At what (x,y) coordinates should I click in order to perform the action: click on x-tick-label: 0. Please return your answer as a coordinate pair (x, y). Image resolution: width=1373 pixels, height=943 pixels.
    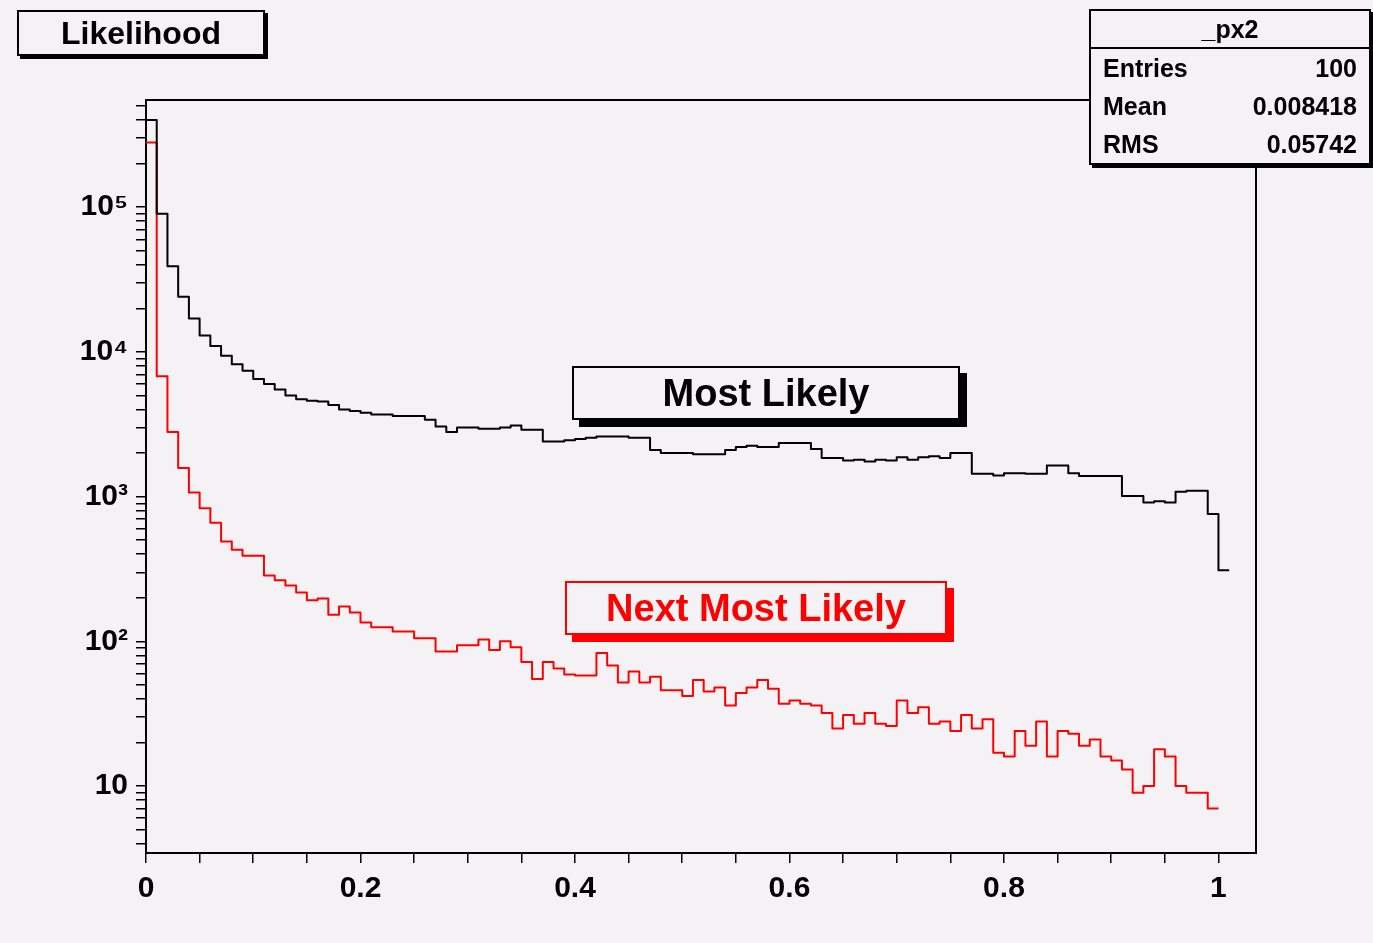
    Looking at the image, I should click on (146, 887).